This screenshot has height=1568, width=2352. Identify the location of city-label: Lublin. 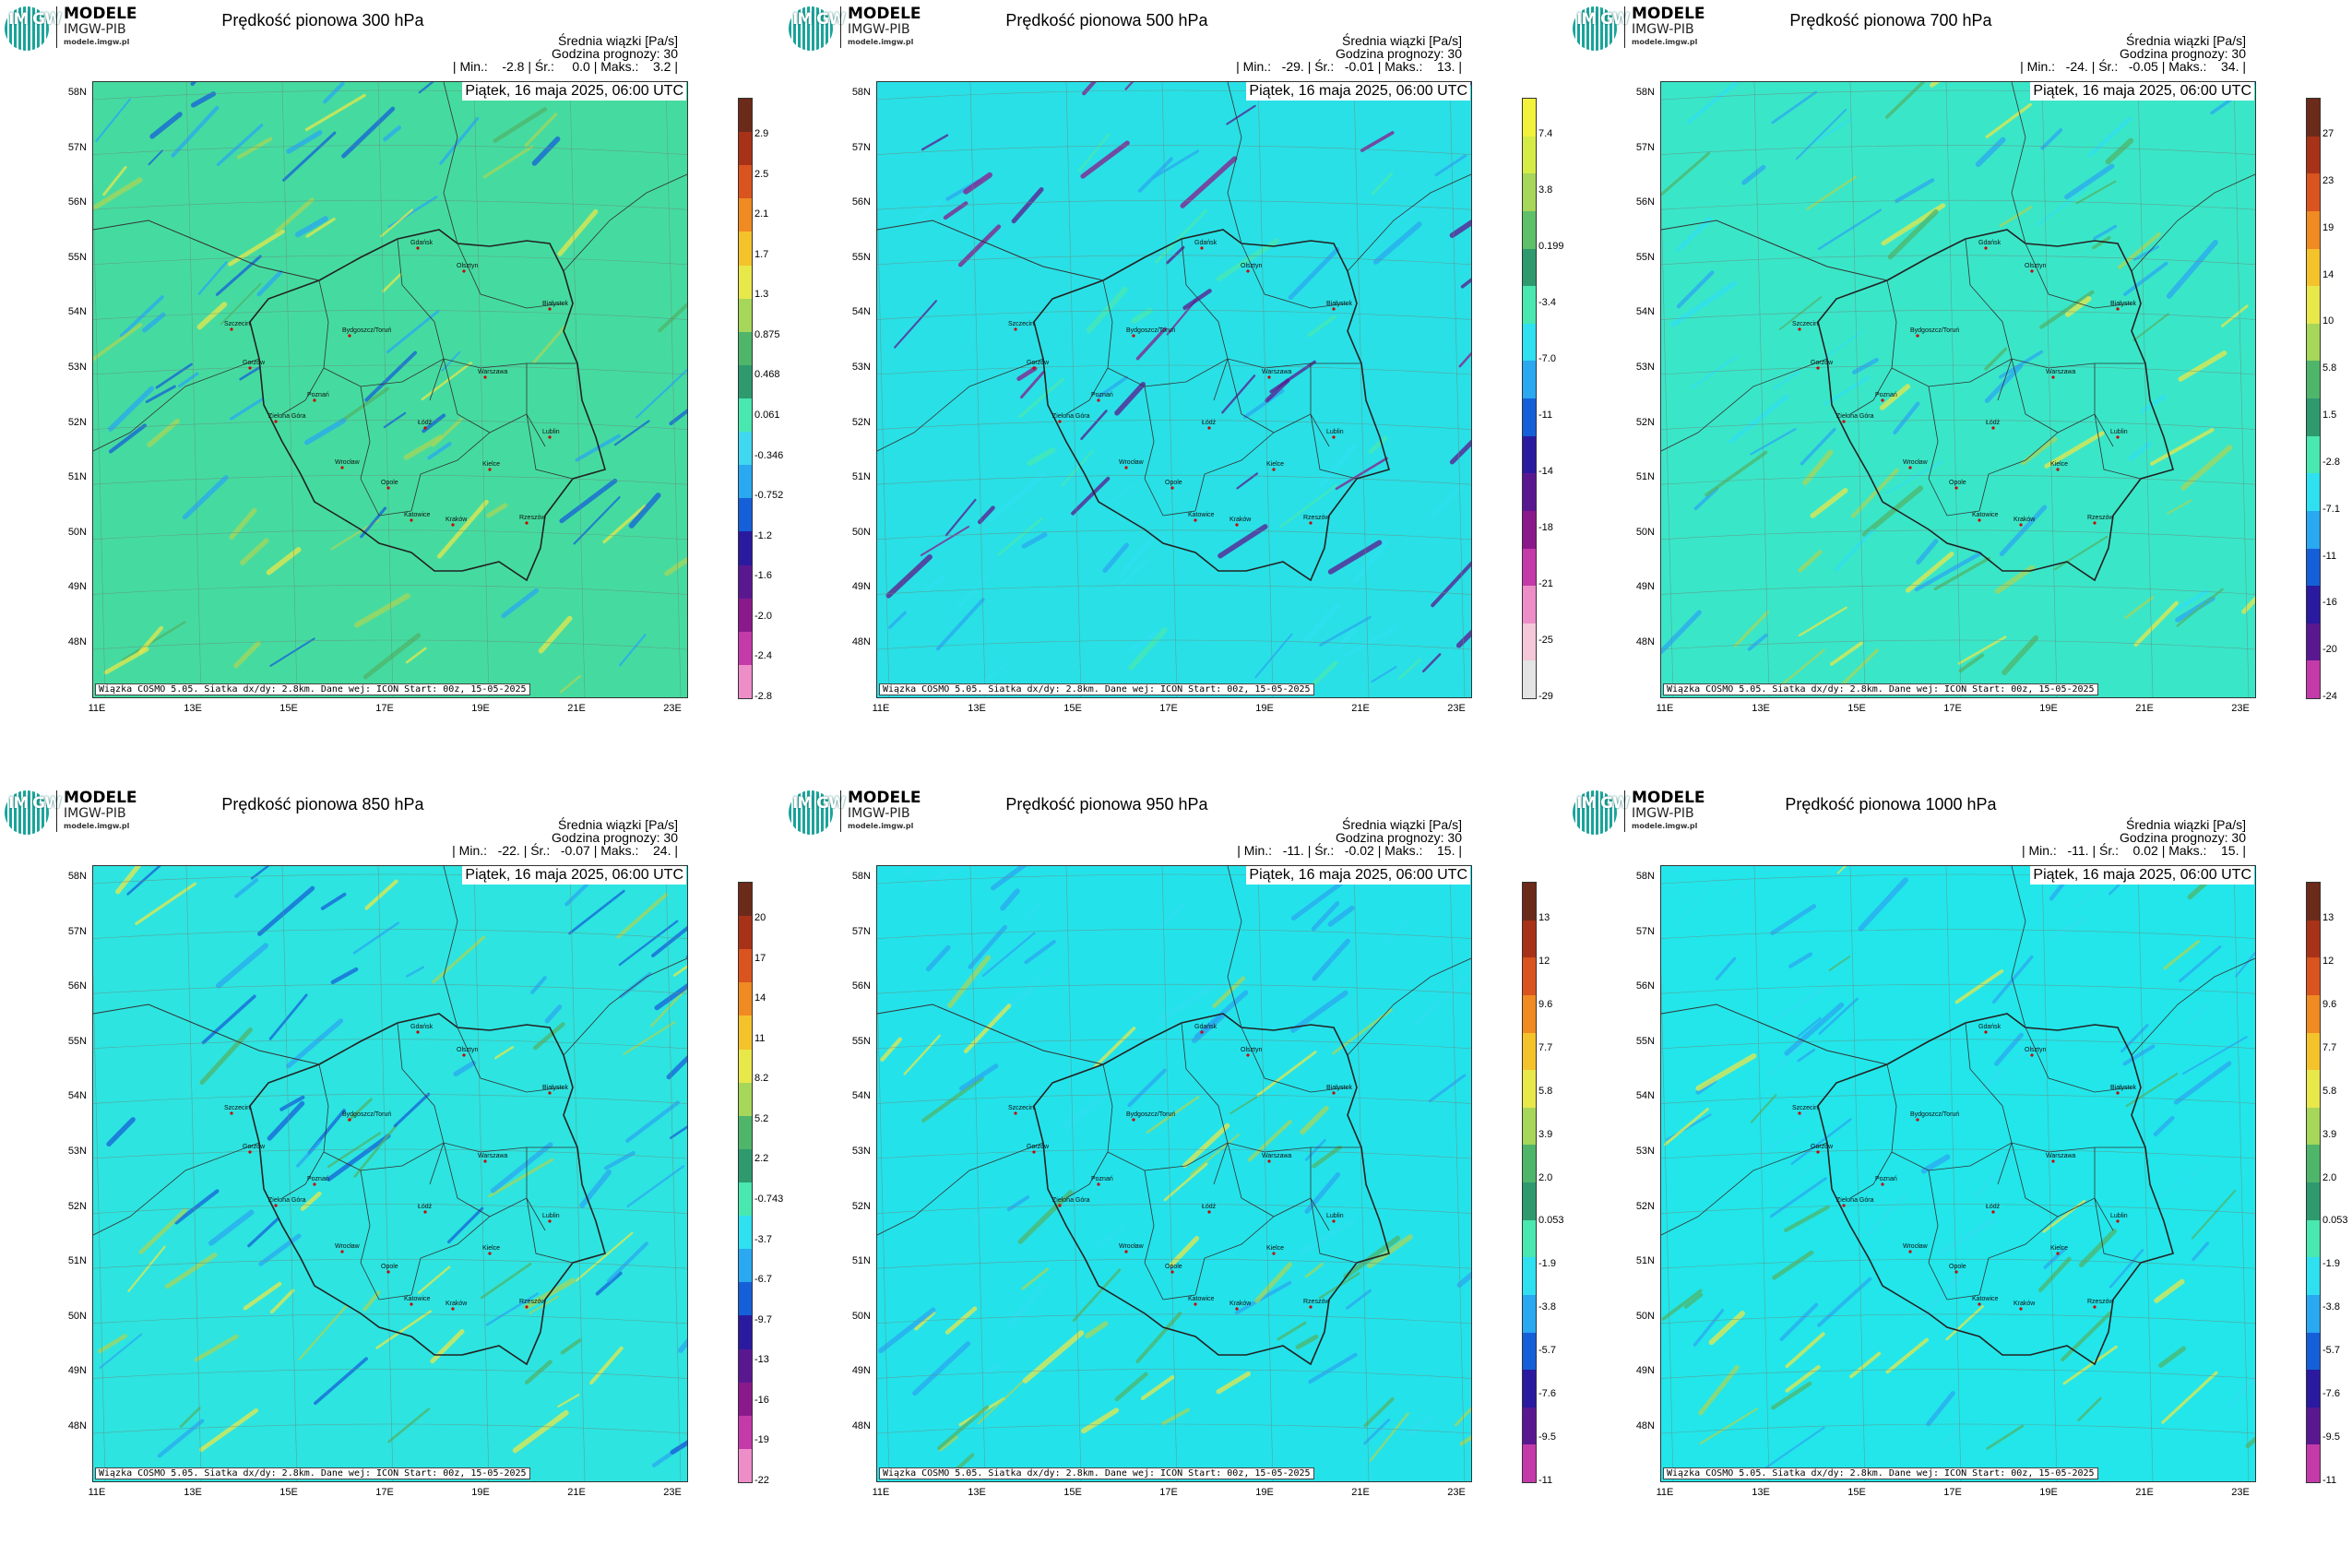
(2119, 432).